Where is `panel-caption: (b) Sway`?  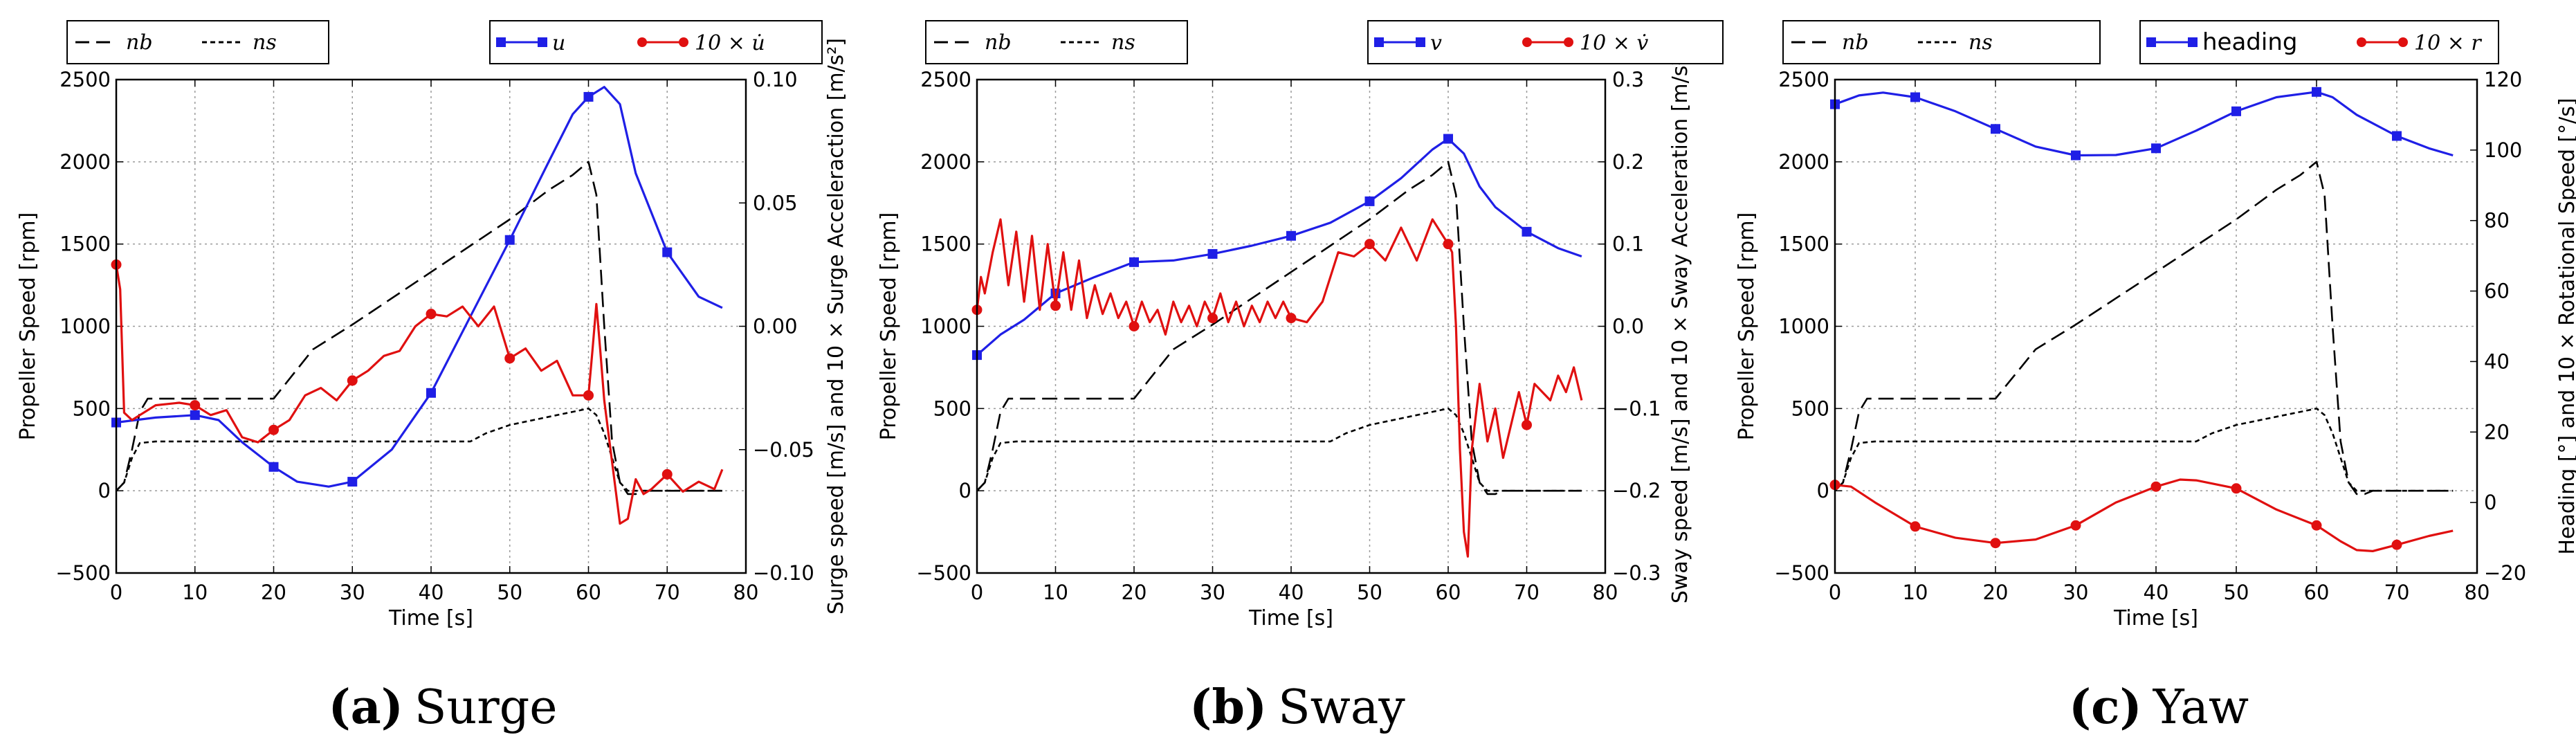 panel-caption: (b) Sway is located at coordinates (1297, 707).